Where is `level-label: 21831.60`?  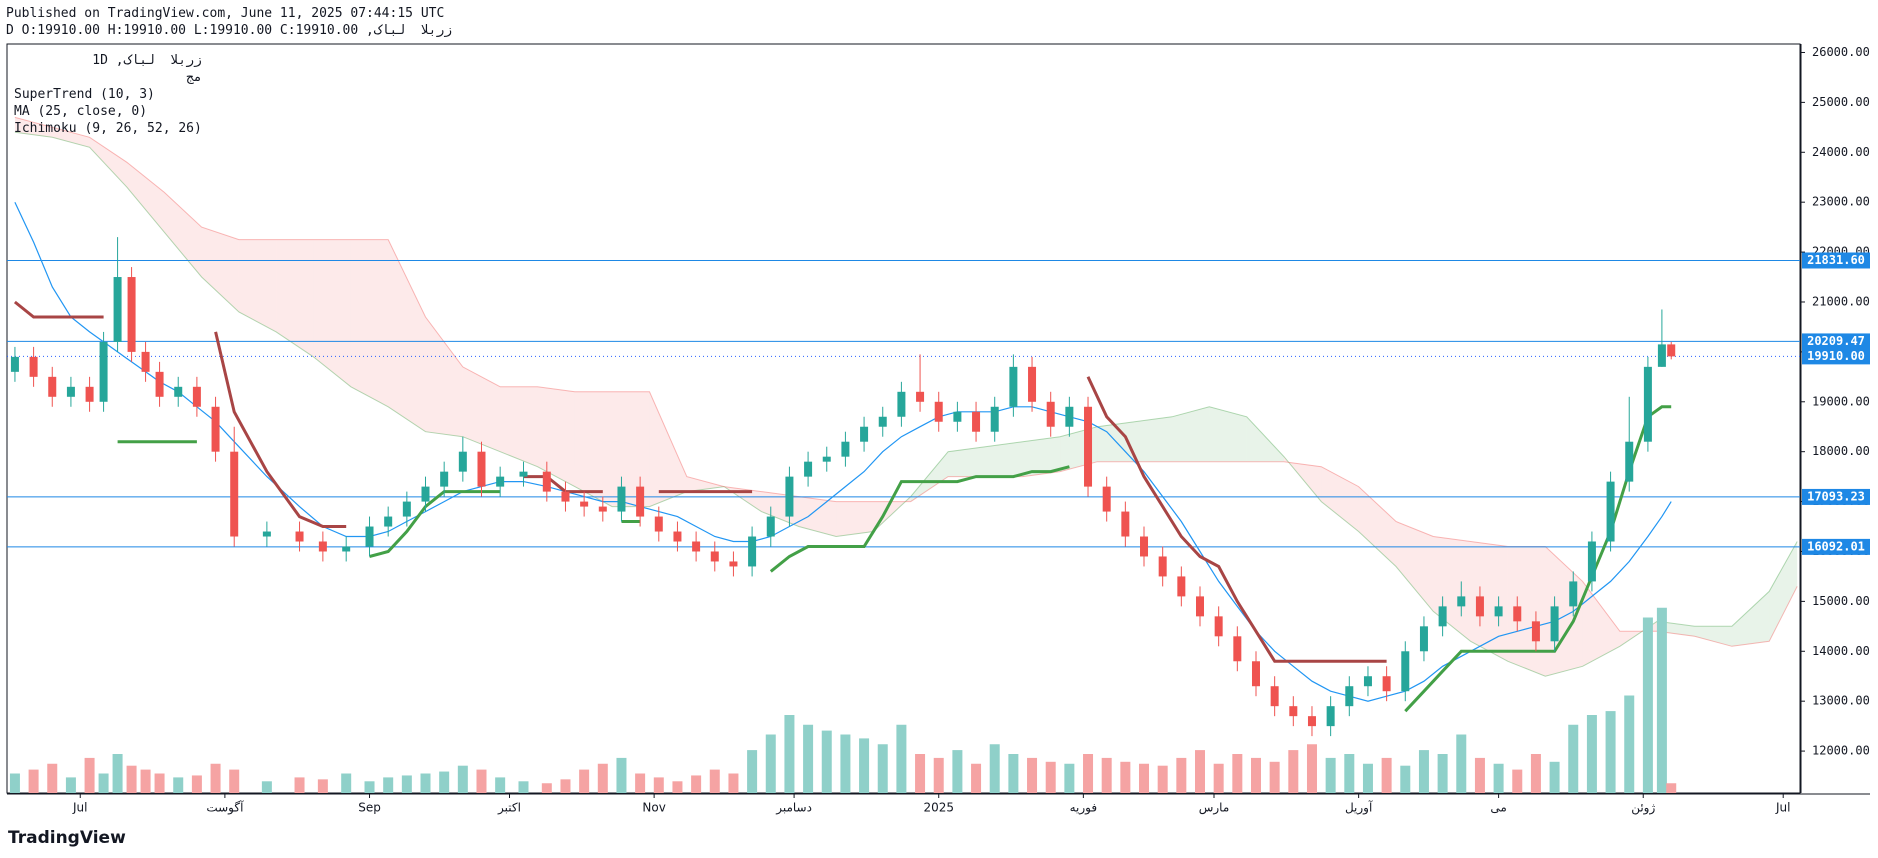 level-label: 21831.60 is located at coordinates (1836, 260).